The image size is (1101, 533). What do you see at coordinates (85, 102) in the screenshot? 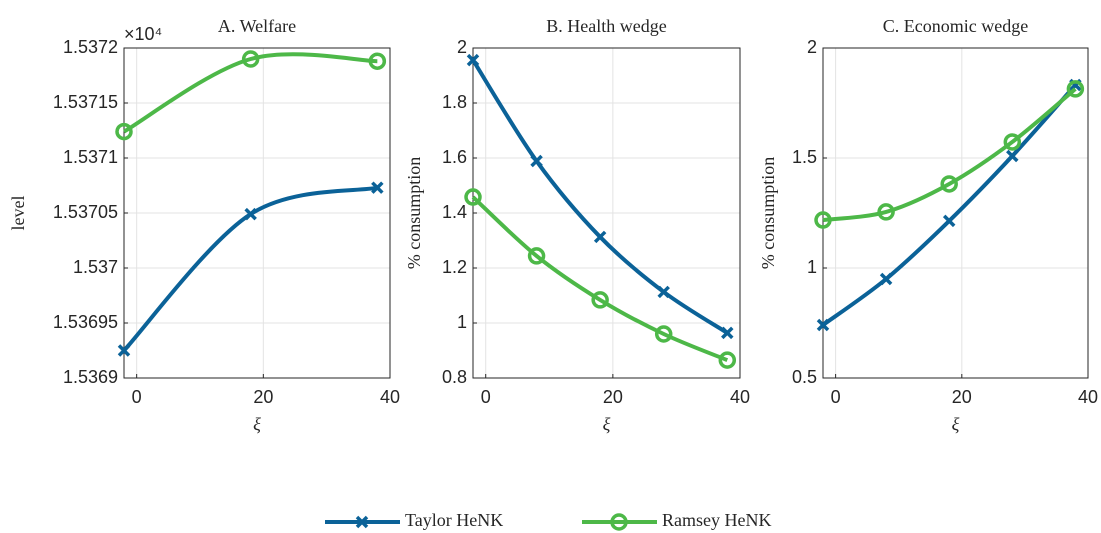
I see `y-tick-label: 1.53715` at bounding box center [85, 102].